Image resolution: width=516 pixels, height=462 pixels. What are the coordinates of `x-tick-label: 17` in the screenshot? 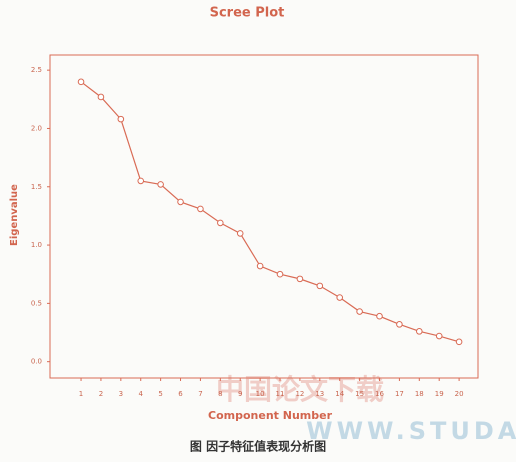 It's located at (399, 394).